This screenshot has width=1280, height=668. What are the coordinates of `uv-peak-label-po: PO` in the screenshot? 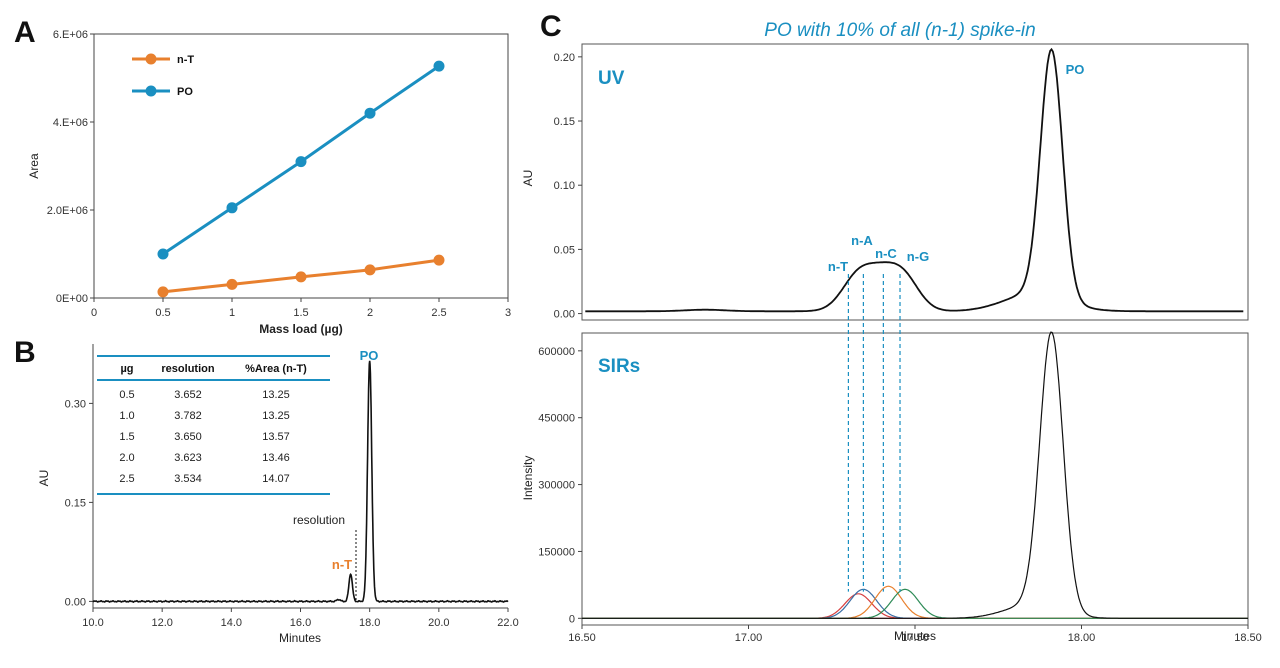 It's located at (1075, 69).